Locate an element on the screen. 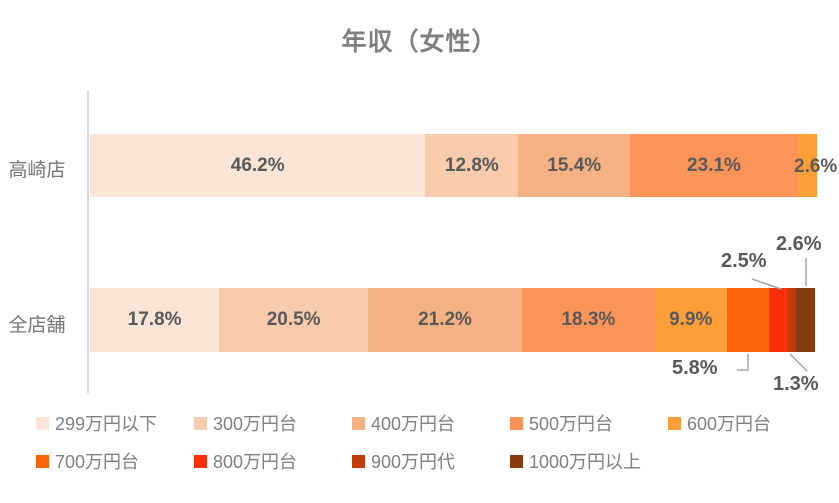 This screenshot has width=839, height=503. category-axis-line is located at coordinates (88, 241).